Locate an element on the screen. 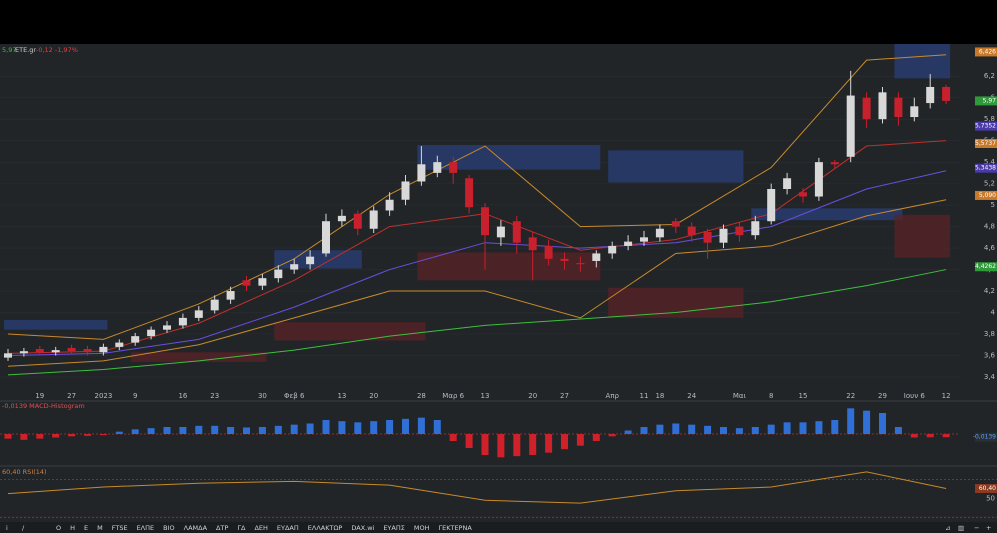  toolbar-item: DAX.wi is located at coordinates (362, 528).